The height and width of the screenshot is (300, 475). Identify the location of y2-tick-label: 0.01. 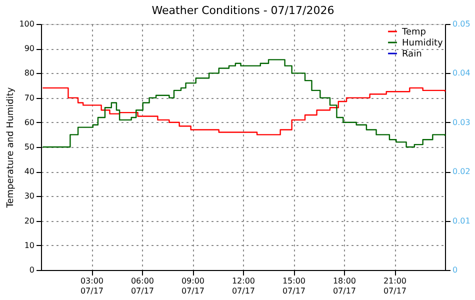
(461, 221).